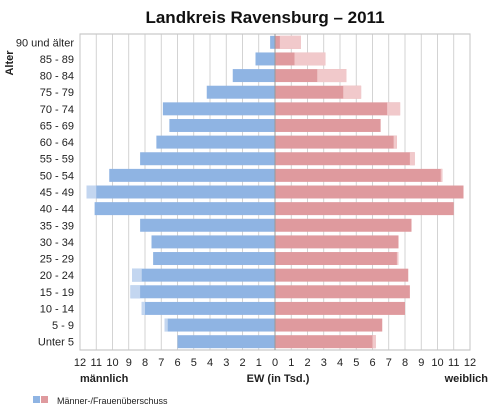 The width and height of the screenshot is (500, 410). Describe the element at coordinates (57, 260) in the screenshot. I see `y-tick-label: 25 - 29` at that location.